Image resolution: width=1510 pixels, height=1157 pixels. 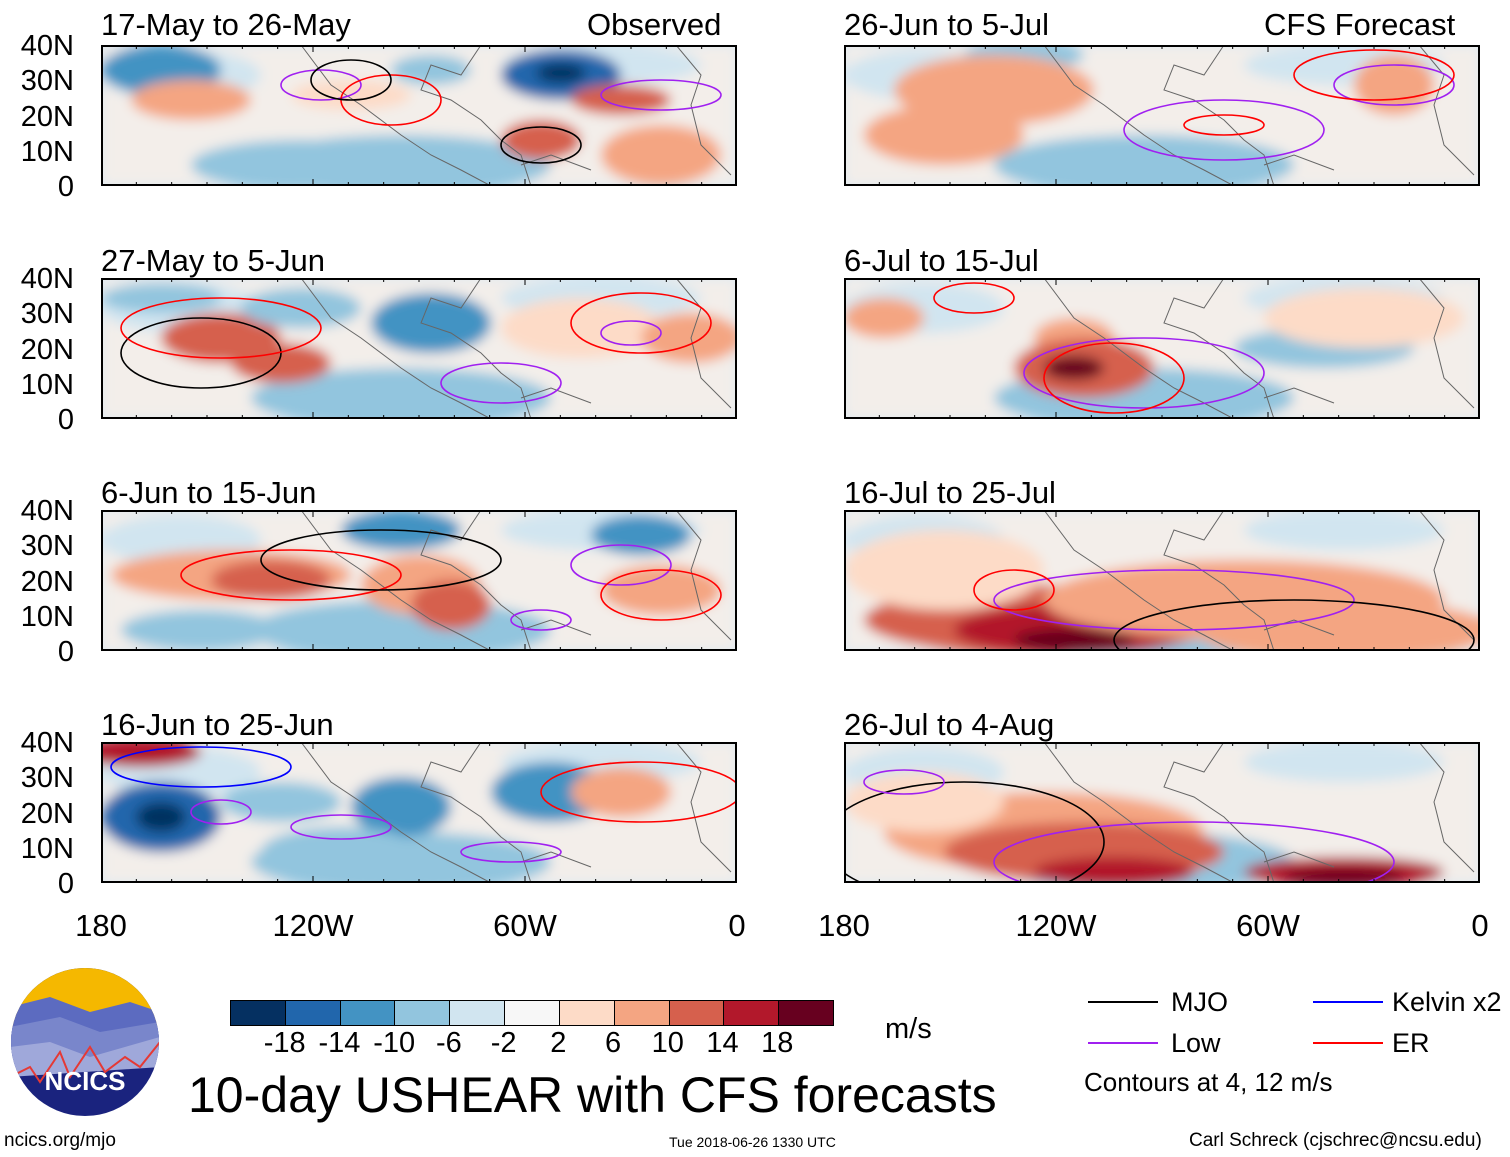 I want to click on legend-kelvin: Kelvin x2, so click(x=1447, y=1002).